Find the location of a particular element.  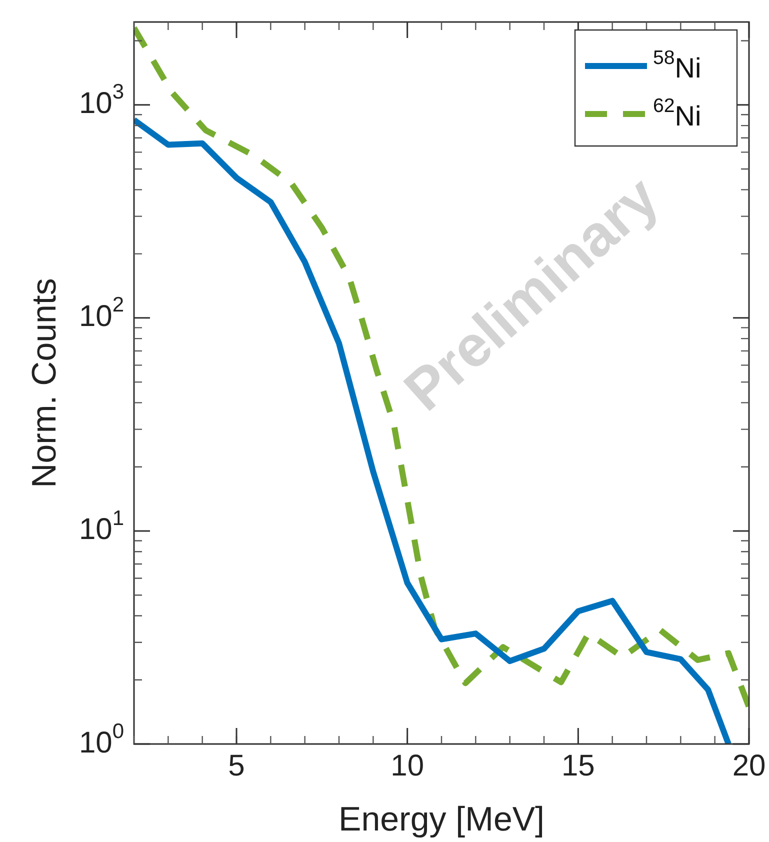

x-axis-title: Energy [MeV] is located at coordinates (441, 819).